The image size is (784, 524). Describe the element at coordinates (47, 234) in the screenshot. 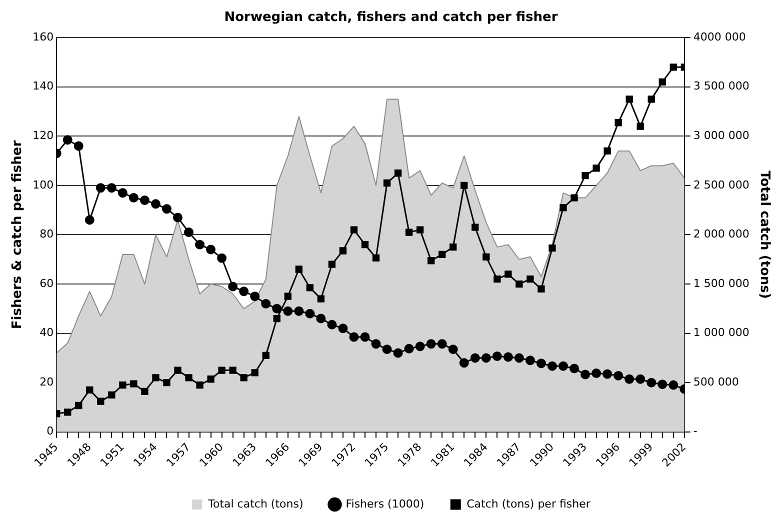

I see `y-tick-label: 80` at that location.